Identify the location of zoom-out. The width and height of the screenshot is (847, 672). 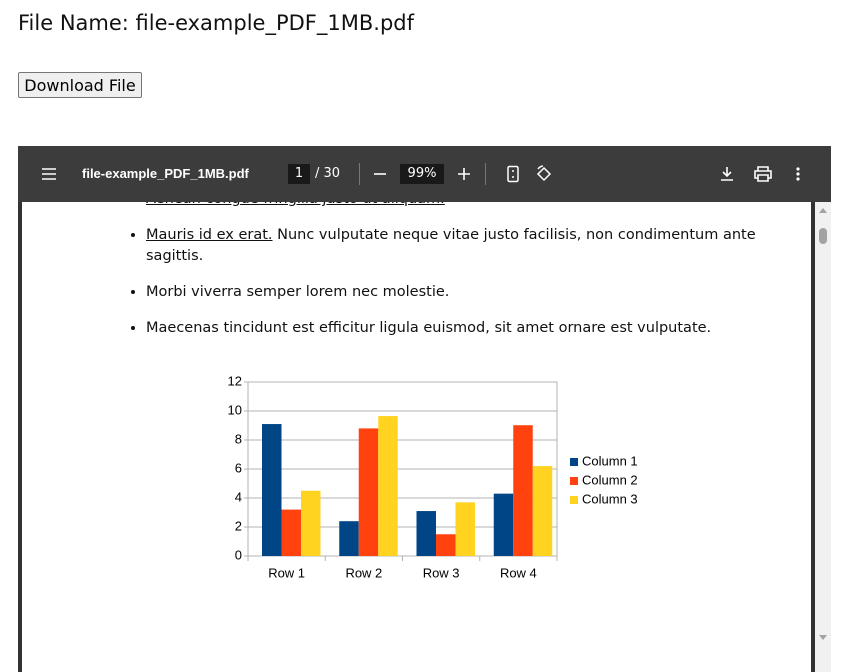
(380, 174).